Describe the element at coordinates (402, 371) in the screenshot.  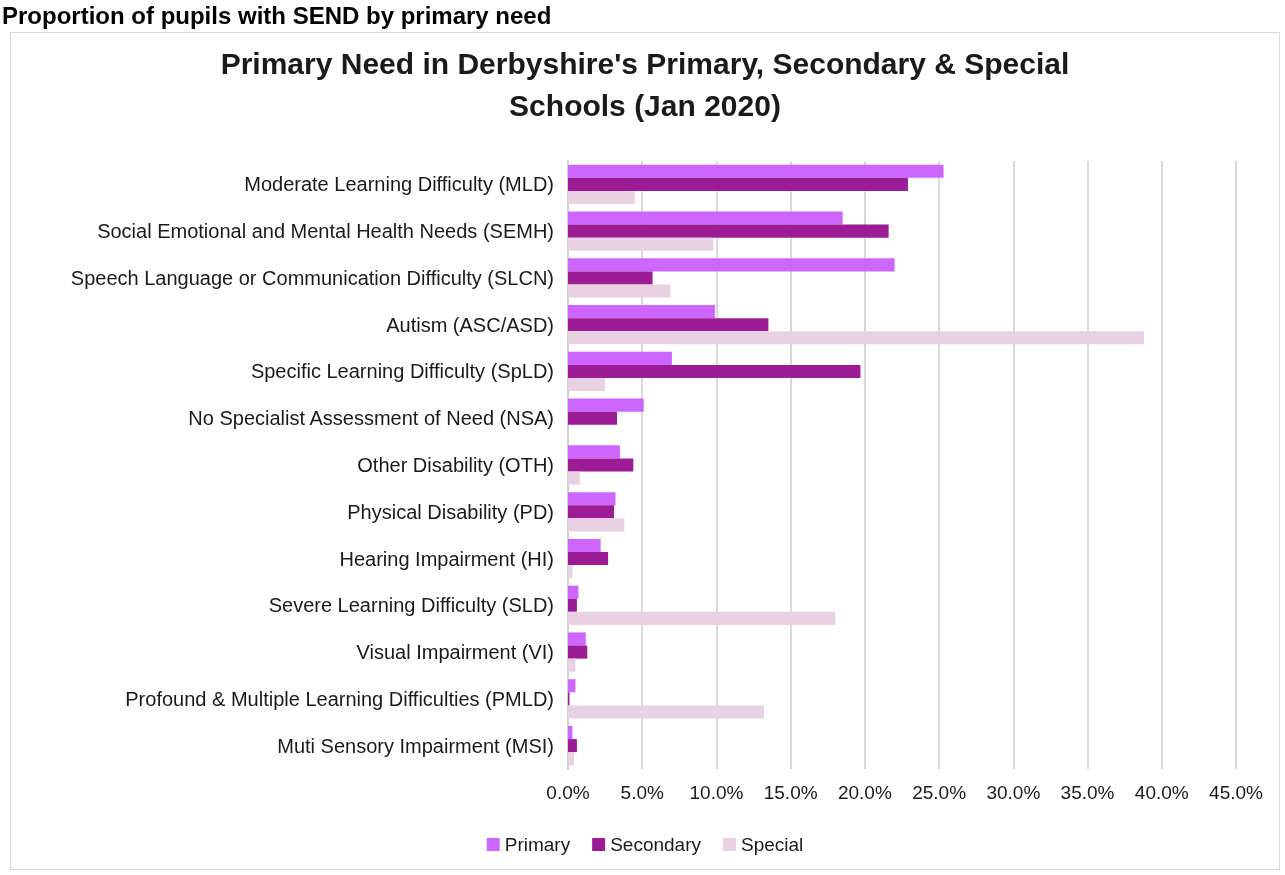
I see `y-tick-label: Specific Learning Difficulty (SpLD)` at that location.